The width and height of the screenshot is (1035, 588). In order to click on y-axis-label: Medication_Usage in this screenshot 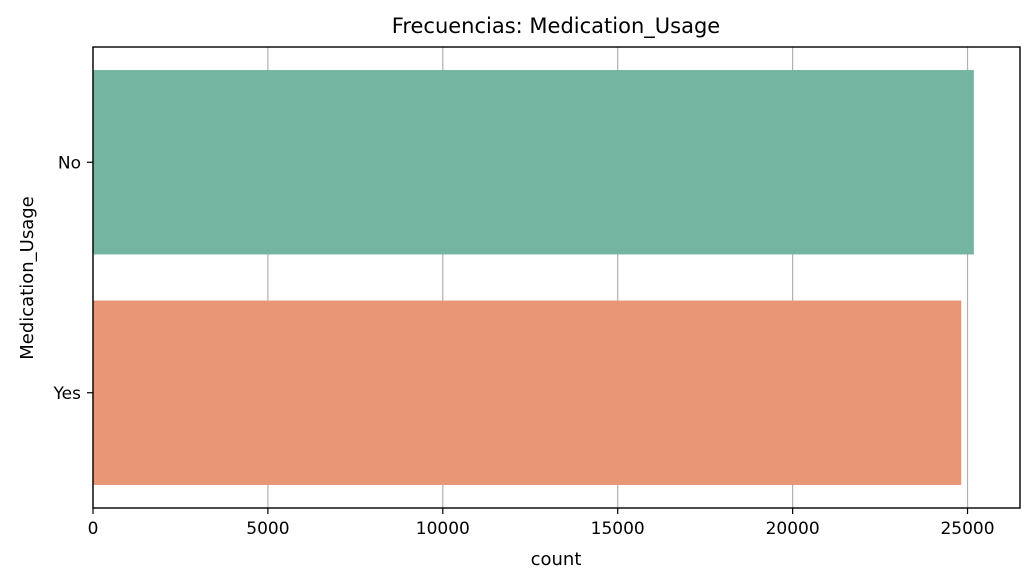, I will do `click(27, 278)`.